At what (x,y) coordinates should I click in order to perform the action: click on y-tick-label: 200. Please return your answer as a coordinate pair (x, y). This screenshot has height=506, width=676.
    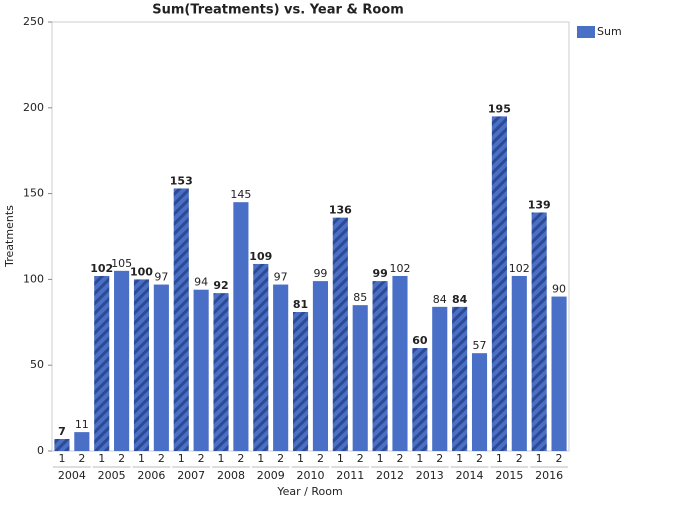
    Looking at the image, I should click on (33, 107).